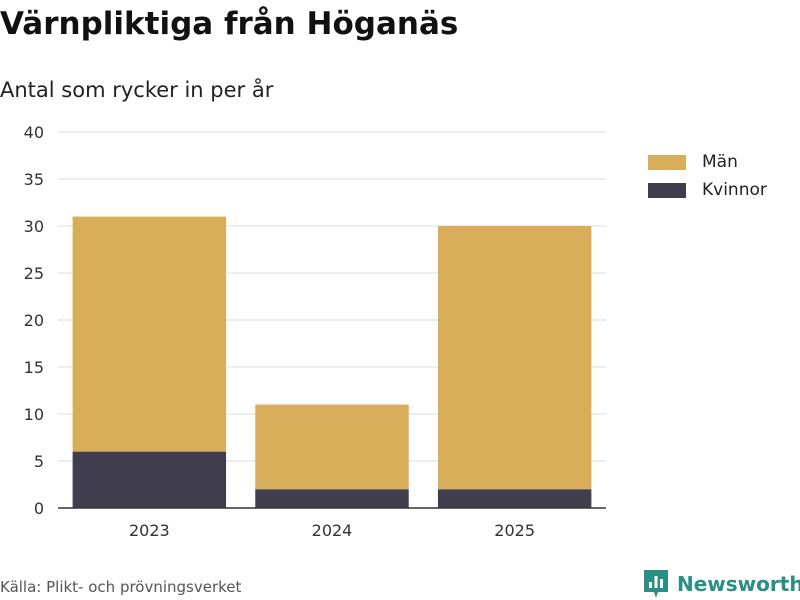  I want to click on bar-mn-2024, so click(332, 447).